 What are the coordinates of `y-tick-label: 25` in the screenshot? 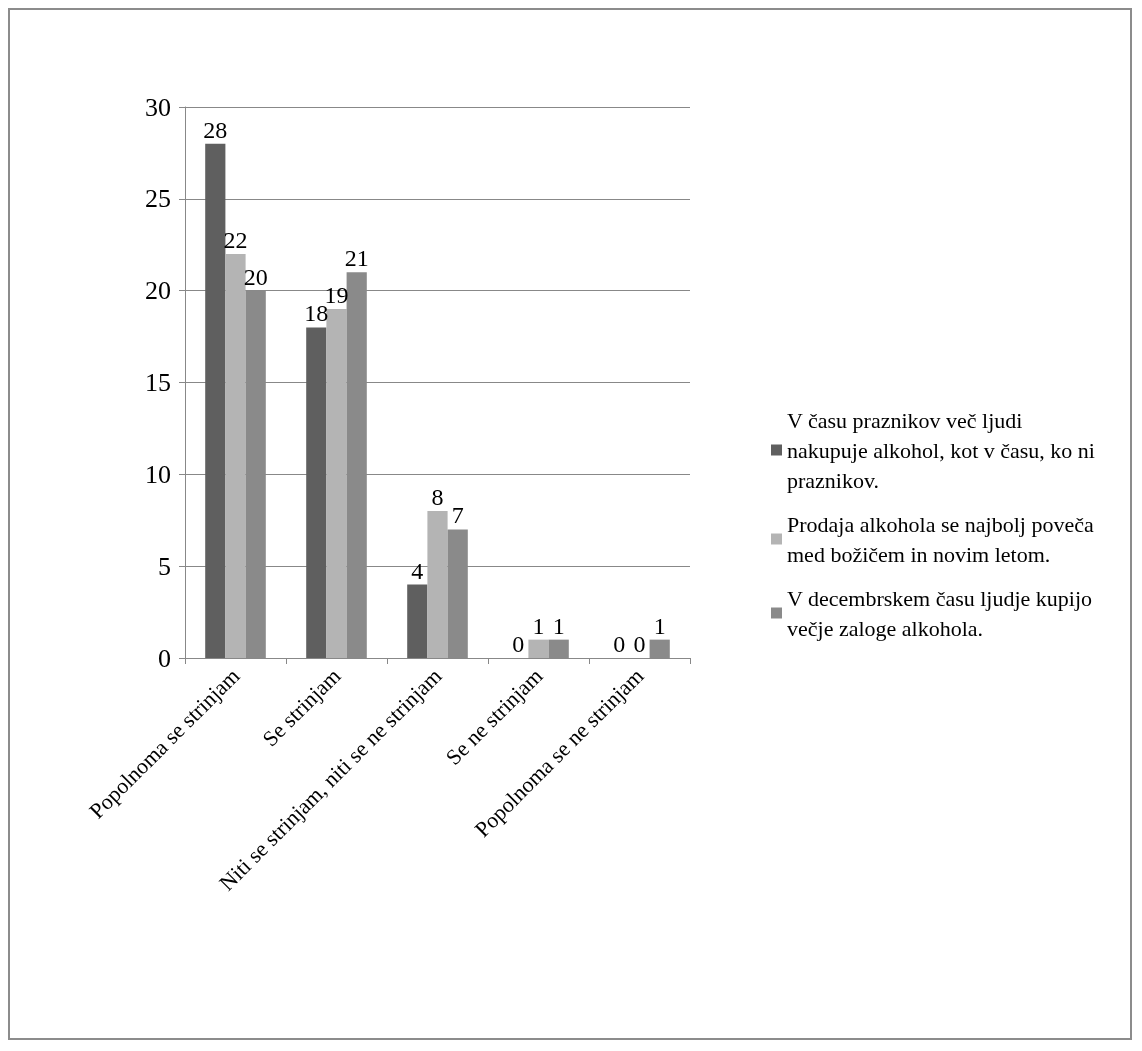 It's located at (158, 199).